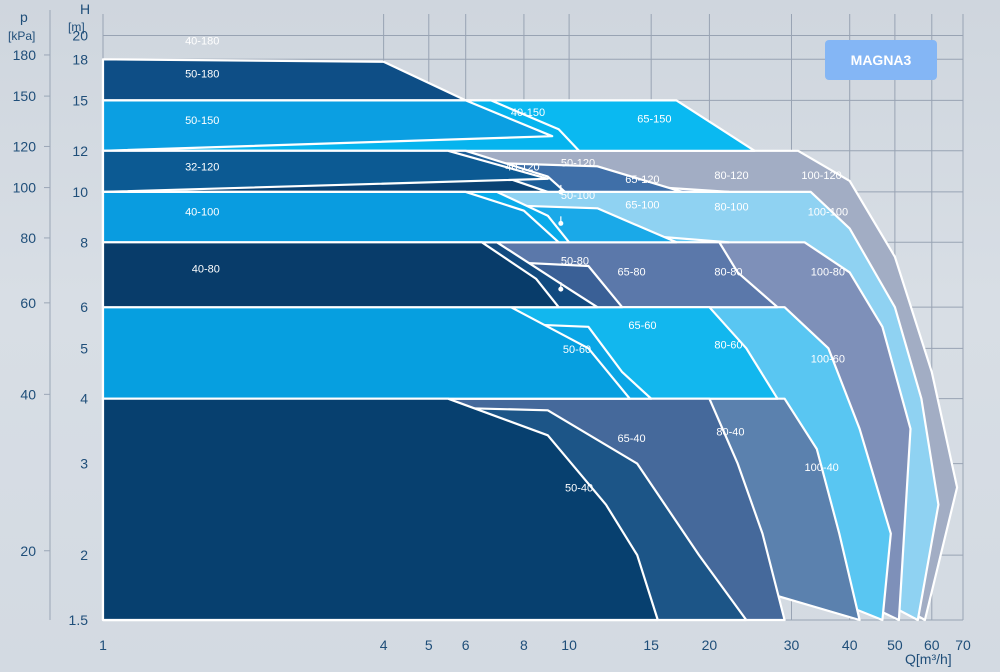 This screenshot has height=672, width=1000. What do you see at coordinates (76, 27) in the screenshot?
I see `h-axis-unit: [m]` at bounding box center [76, 27].